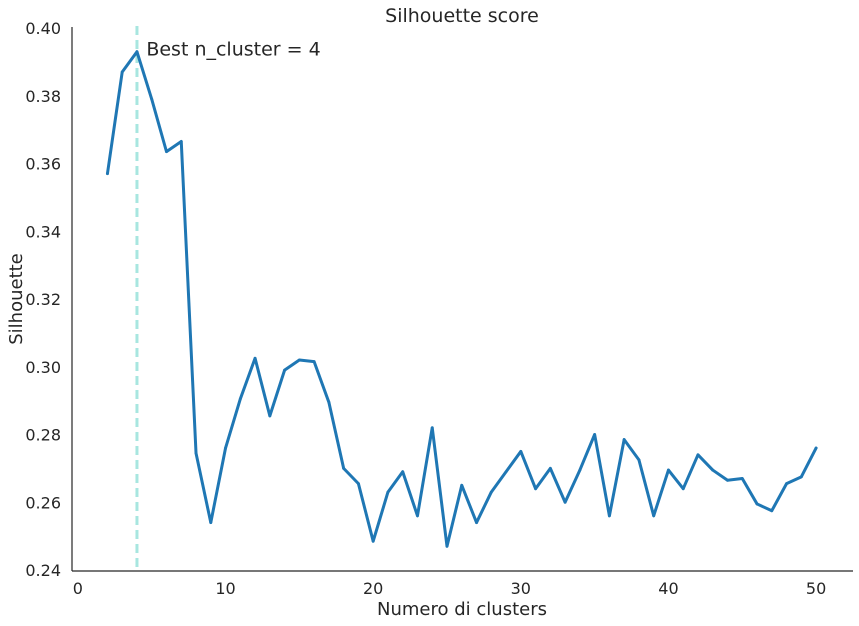 This screenshot has height=626, width=859. What do you see at coordinates (43, 231) in the screenshot?
I see `y-tick-label: 0.34` at bounding box center [43, 231].